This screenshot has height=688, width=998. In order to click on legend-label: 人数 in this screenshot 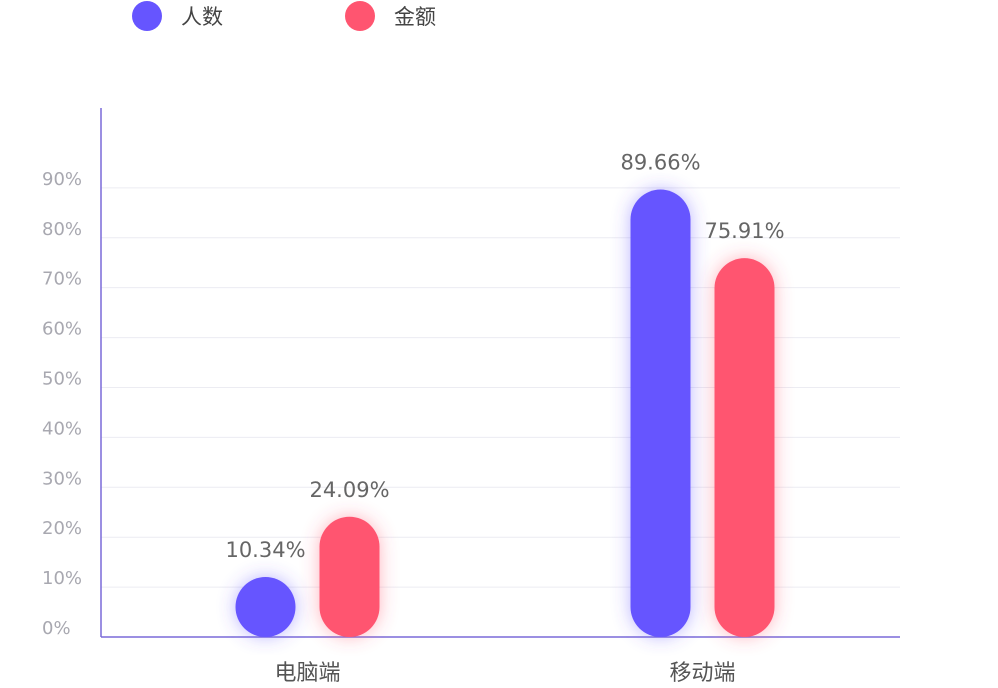, I will do `click(202, 17)`.